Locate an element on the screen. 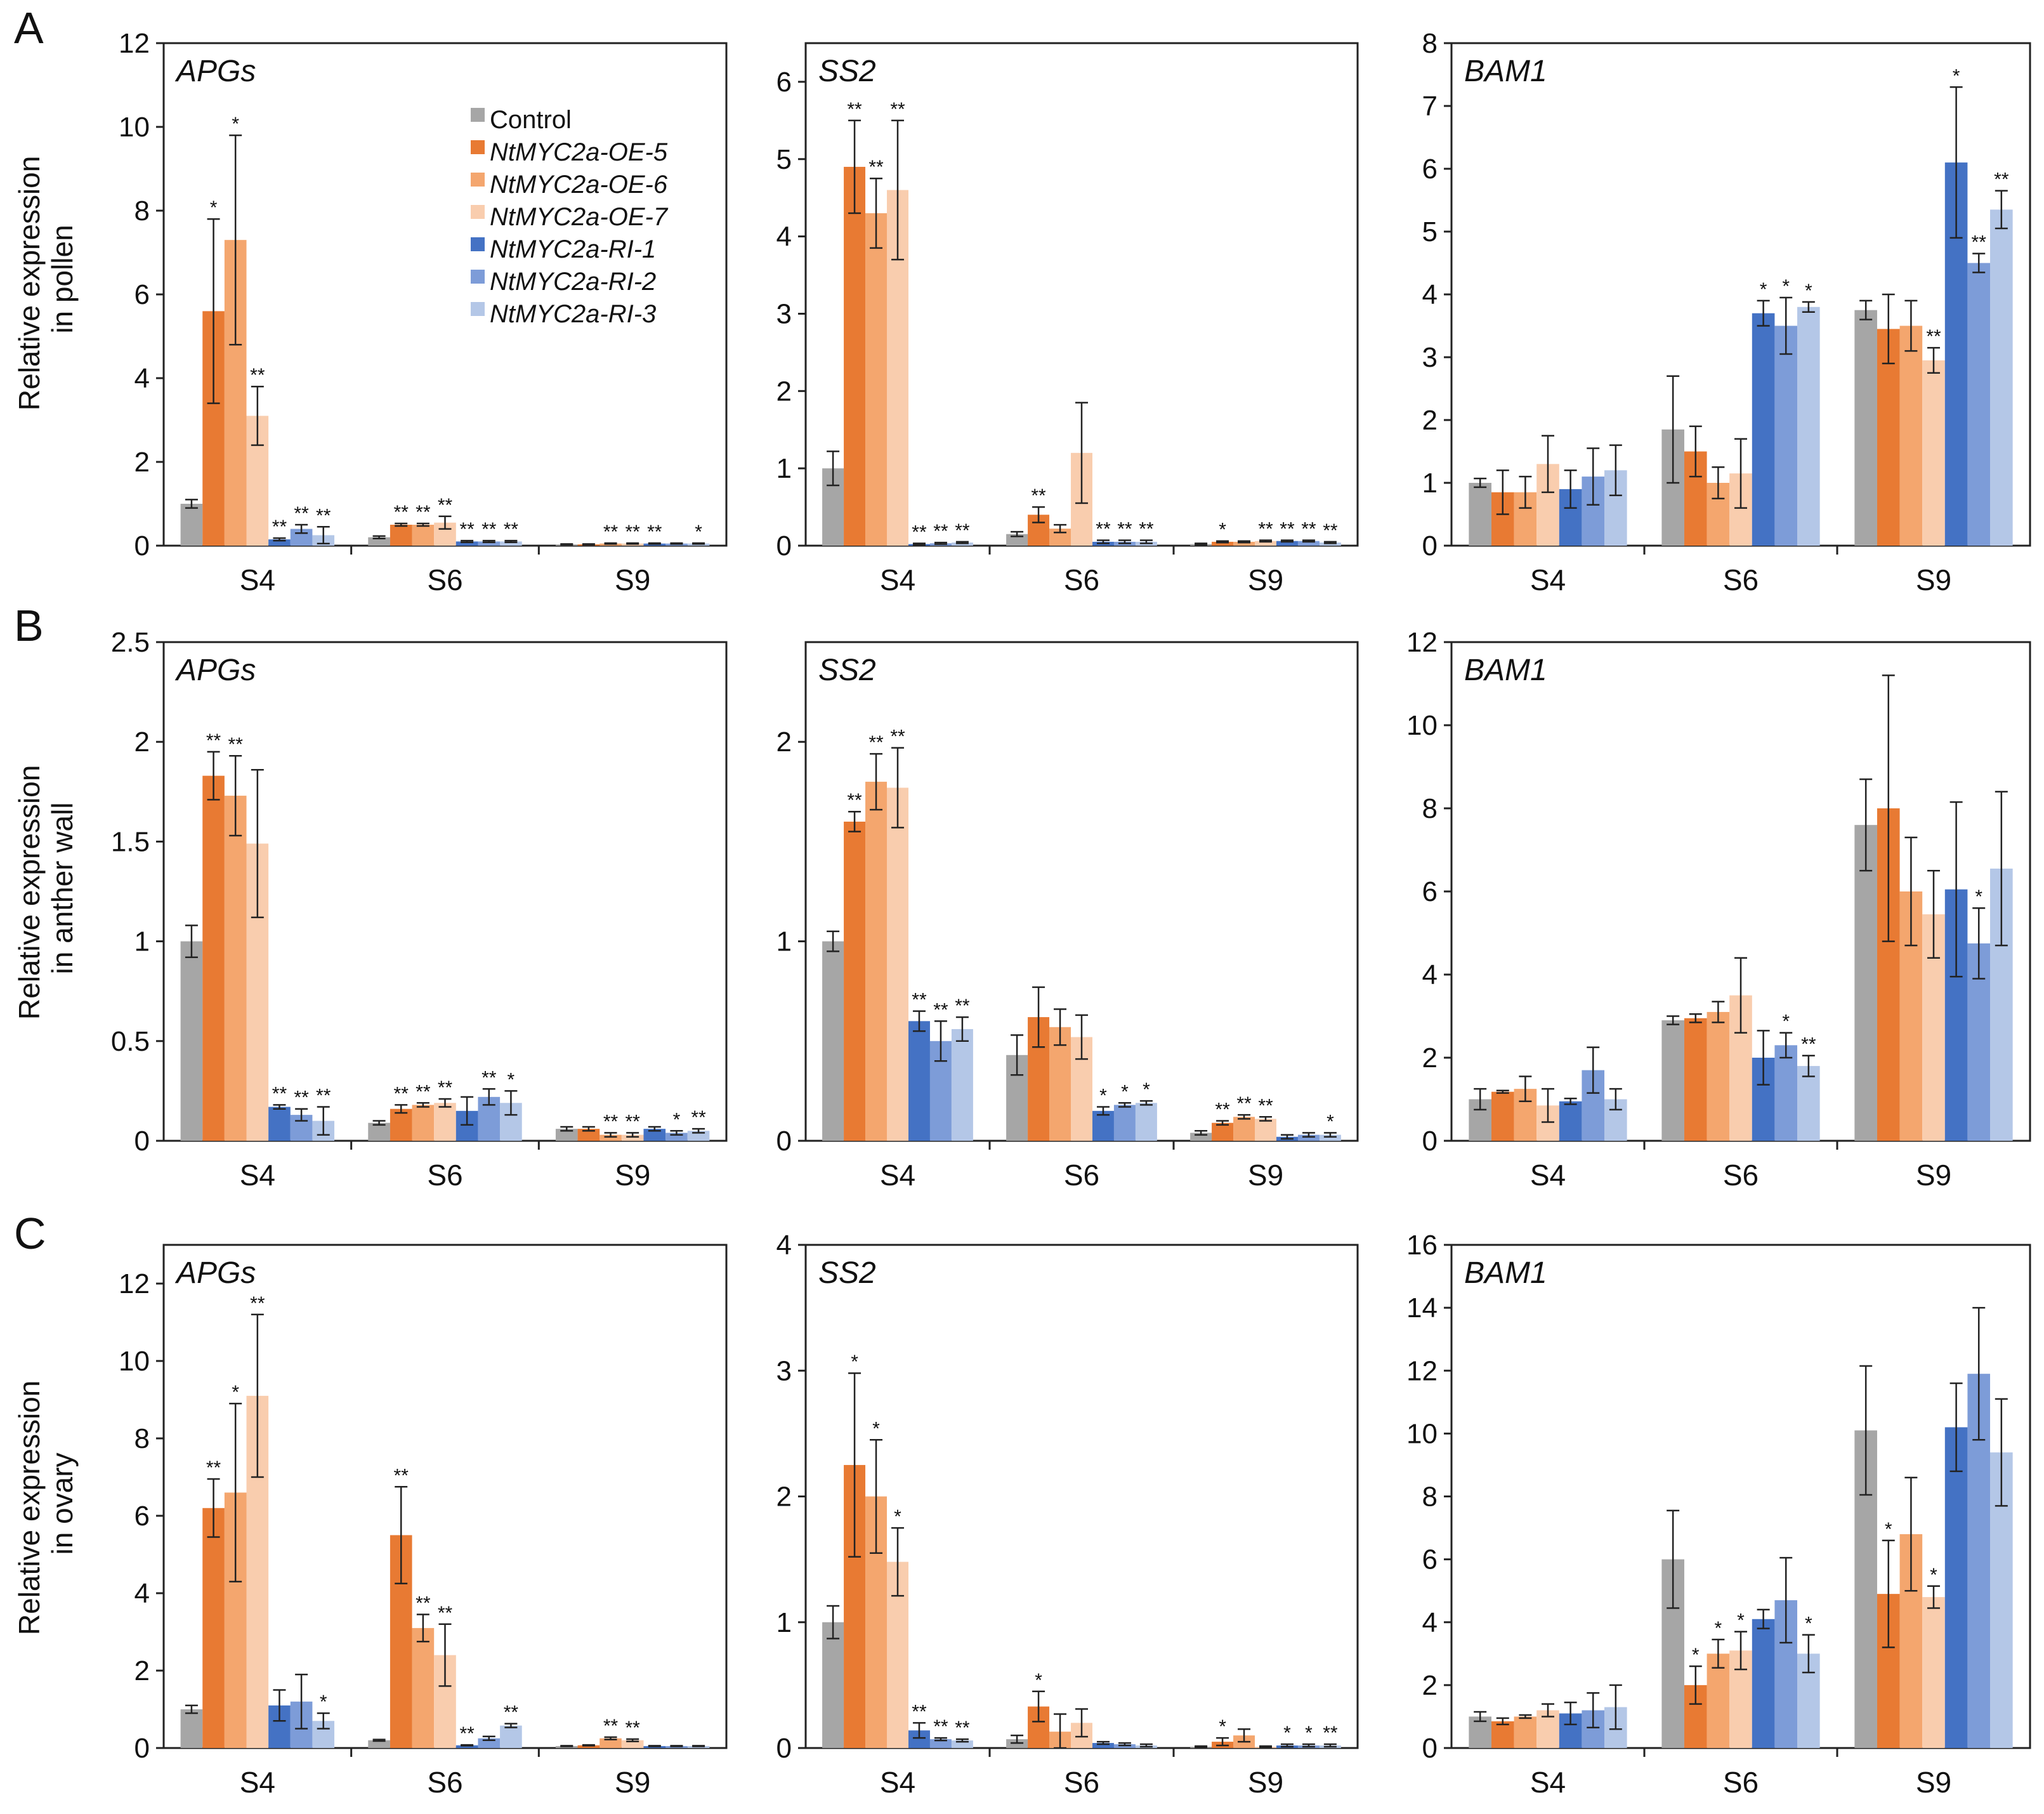 Image resolution: width=2044 pixels, height=1814 pixels. panel-letter-b: B is located at coordinates (29, 625).